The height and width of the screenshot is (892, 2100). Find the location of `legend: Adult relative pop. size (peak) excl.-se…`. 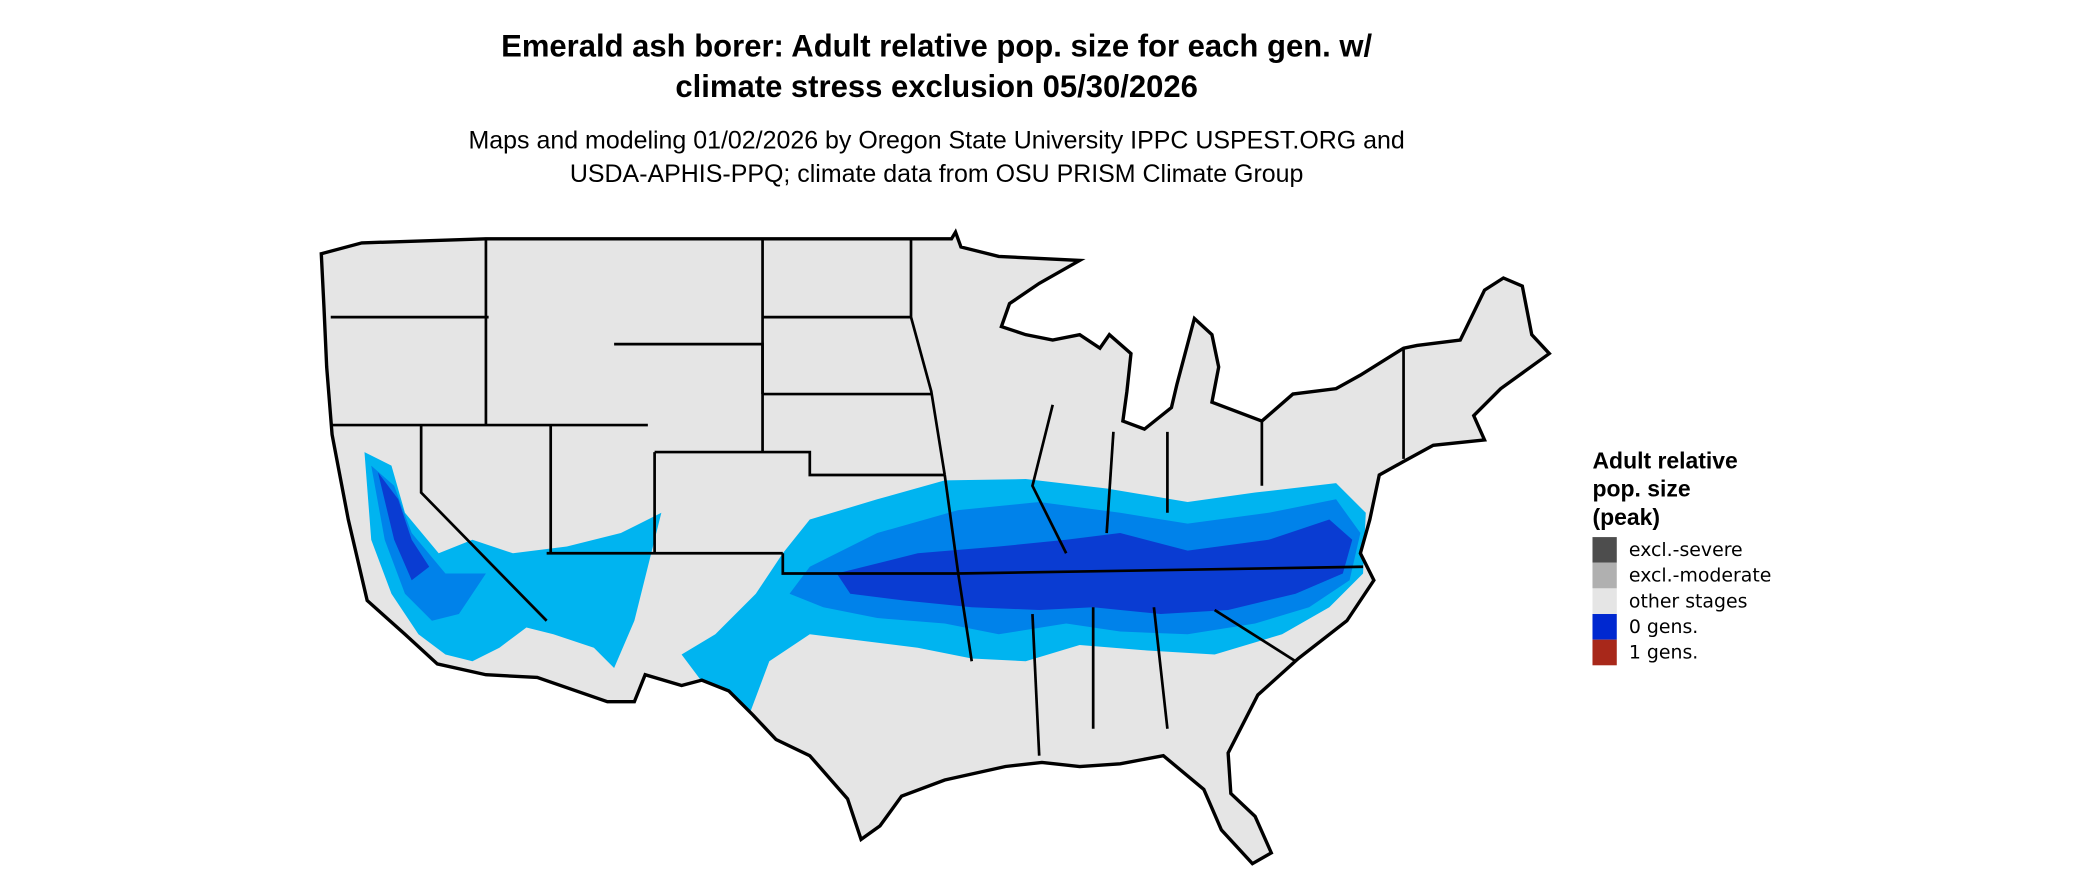

legend: Adult relative pop. size (peak) excl.-se… is located at coordinates (1681, 556).